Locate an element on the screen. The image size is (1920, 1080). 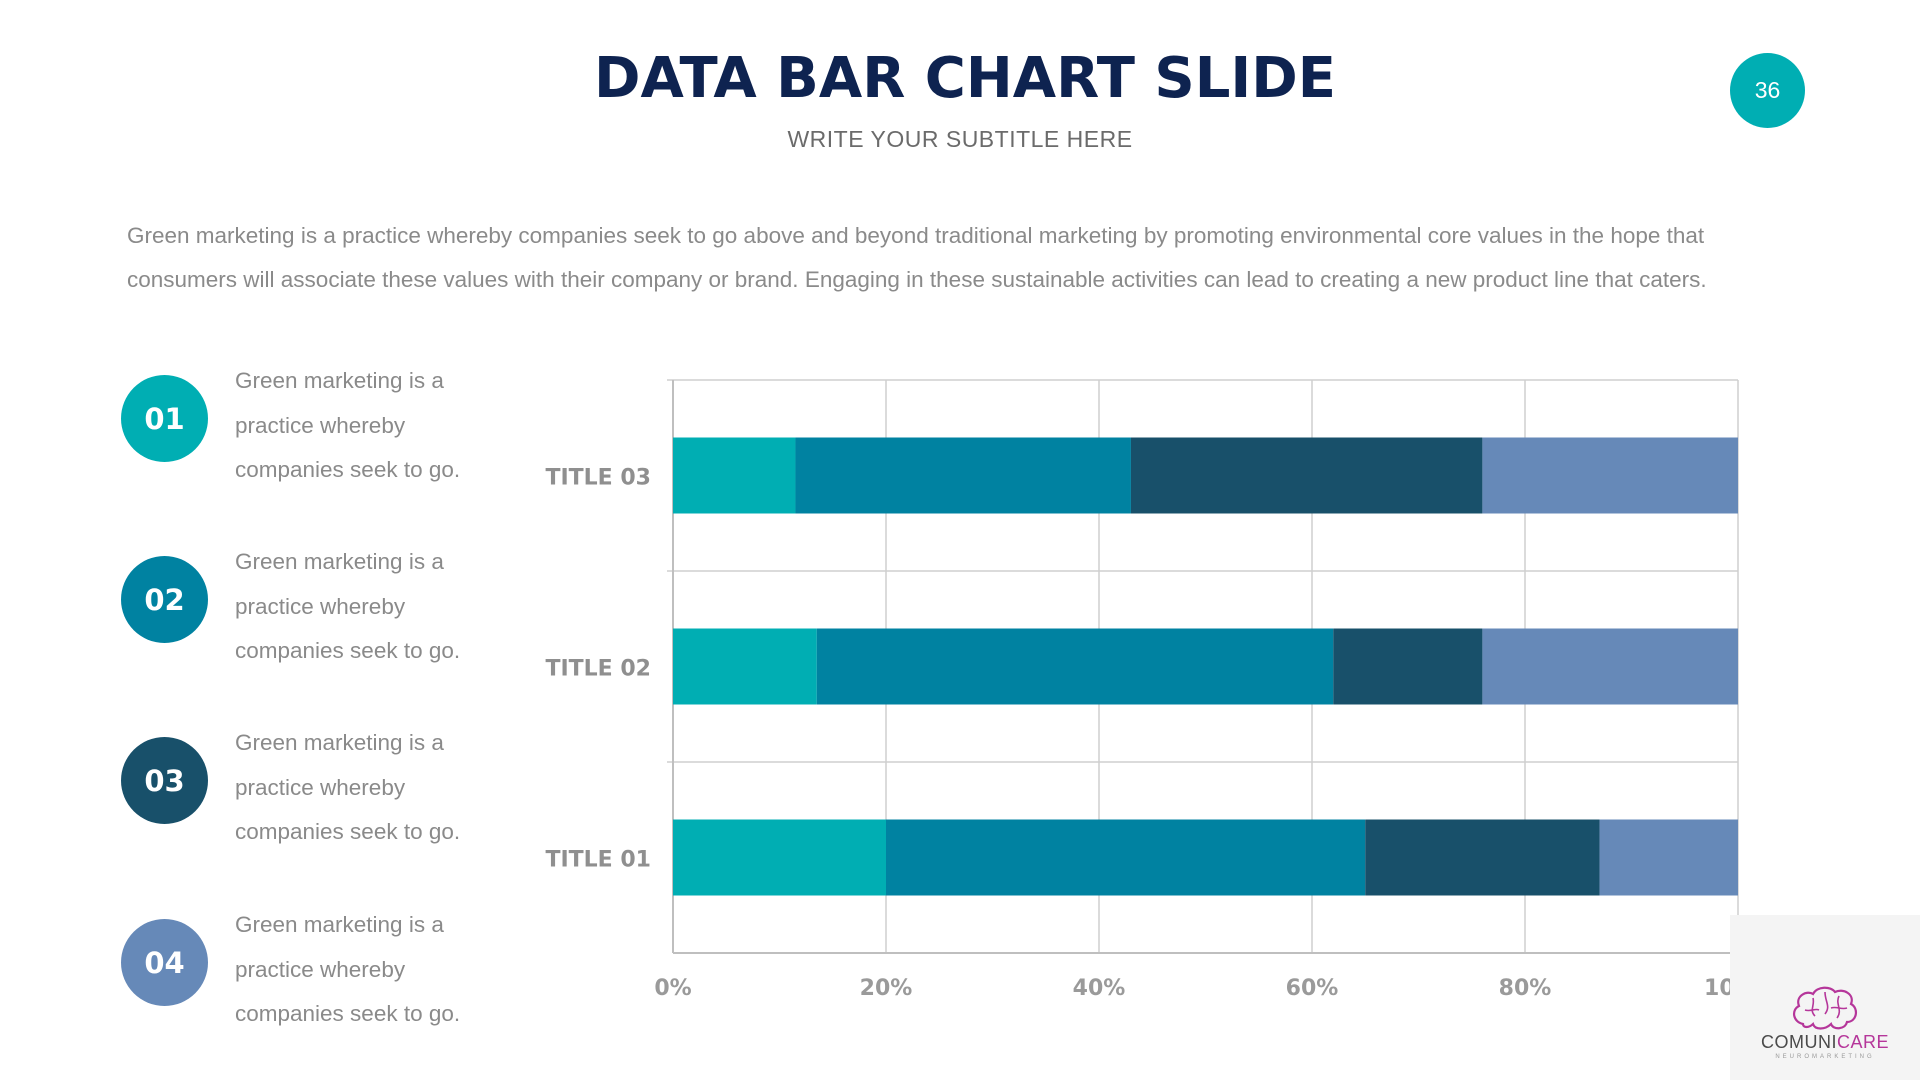
category-label: TITLE 02 is located at coordinates (598, 669).